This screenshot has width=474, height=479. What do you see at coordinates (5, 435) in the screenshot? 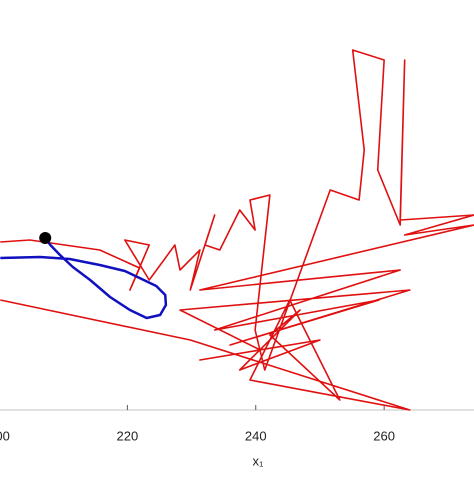
I see `x-tick-label: 200` at bounding box center [5, 435].